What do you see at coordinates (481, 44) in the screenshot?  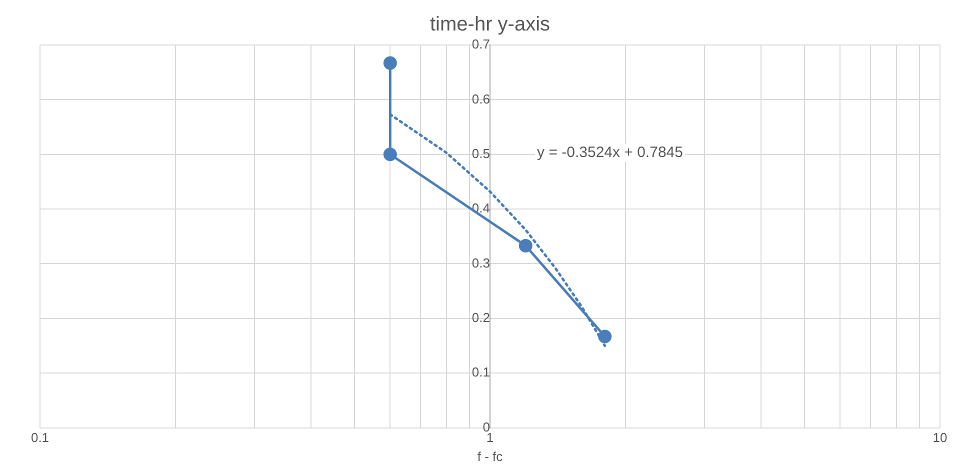 I see `y-tick-label: 0.7` at bounding box center [481, 44].